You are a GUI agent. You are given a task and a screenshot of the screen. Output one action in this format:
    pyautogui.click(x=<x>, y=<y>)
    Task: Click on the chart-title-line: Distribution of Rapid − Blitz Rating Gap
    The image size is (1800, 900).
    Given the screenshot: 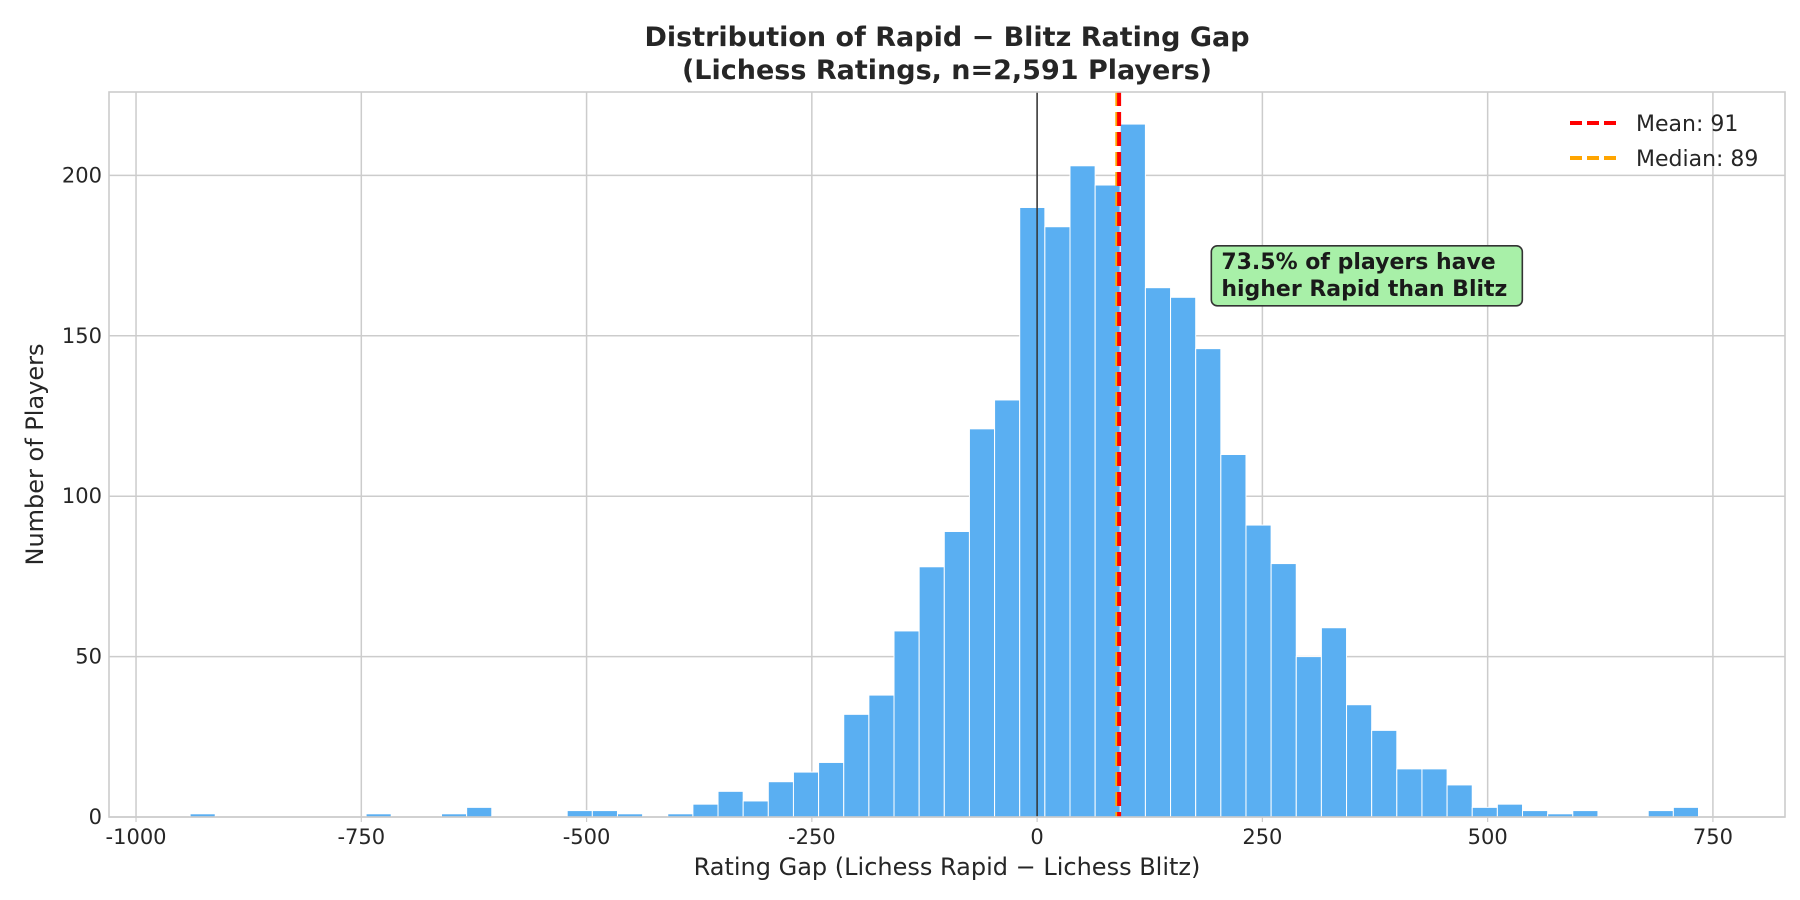 What is the action you would take?
    pyautogui.click(x=946, y=37)
    